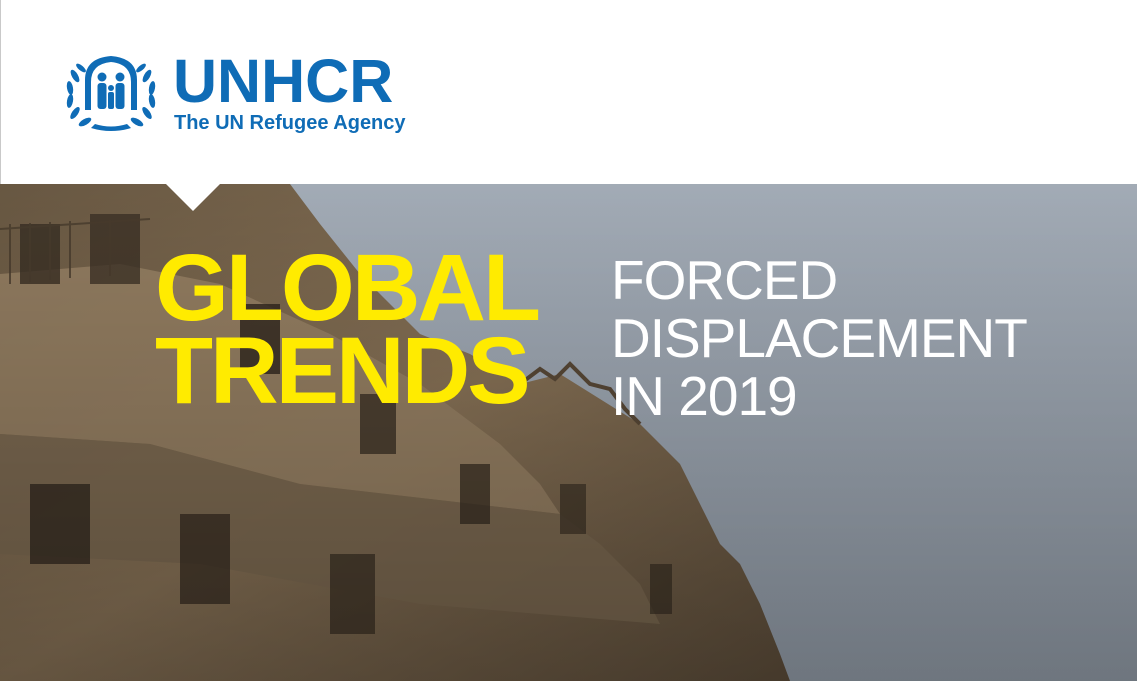 The height and width of the screenshot is (681, 1137). I want to click on subtitle-line-2: DISPLACEMENT, so click(819, 338).